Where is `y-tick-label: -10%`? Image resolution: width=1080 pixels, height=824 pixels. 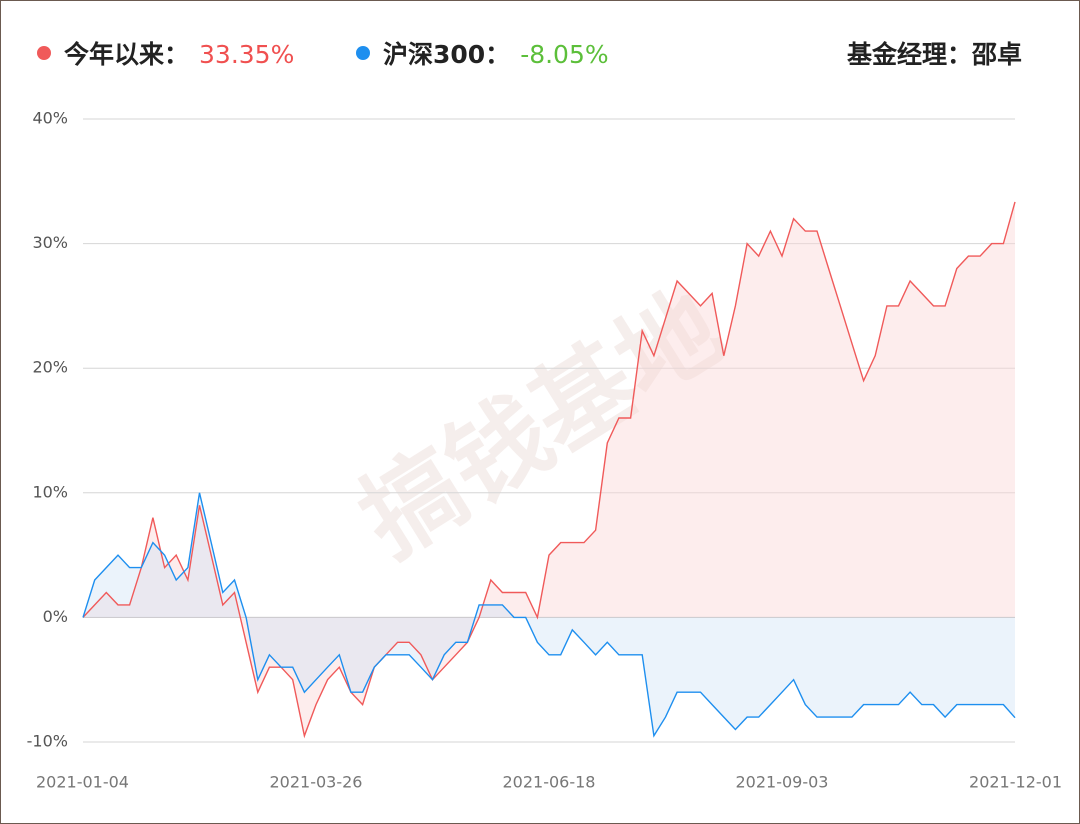 y-tick-label: -10% is located at coordinates (47, 741).